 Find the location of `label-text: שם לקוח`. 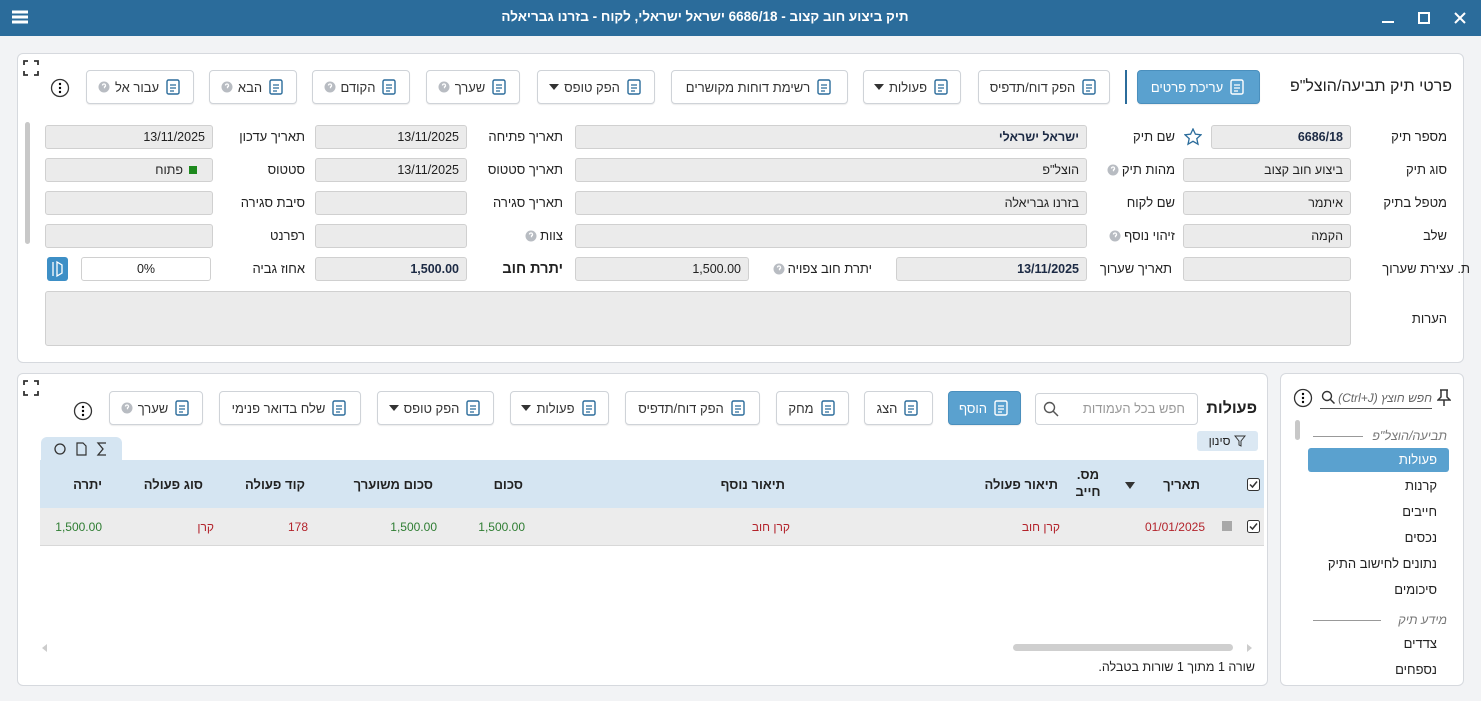

label-text: שם לקוח is located at coordinates (1150, 202).